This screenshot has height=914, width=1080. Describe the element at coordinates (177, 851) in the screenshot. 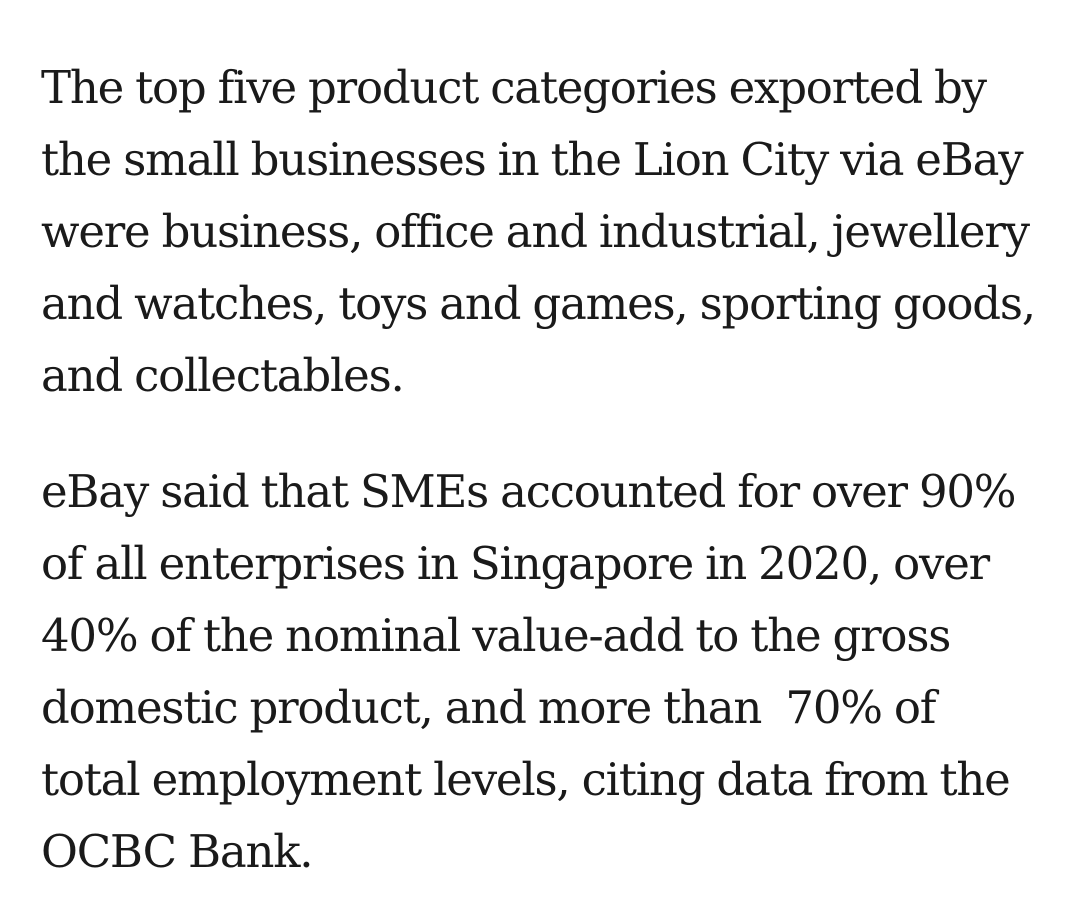

I see `text-line: OCBC Bank.` at that location.